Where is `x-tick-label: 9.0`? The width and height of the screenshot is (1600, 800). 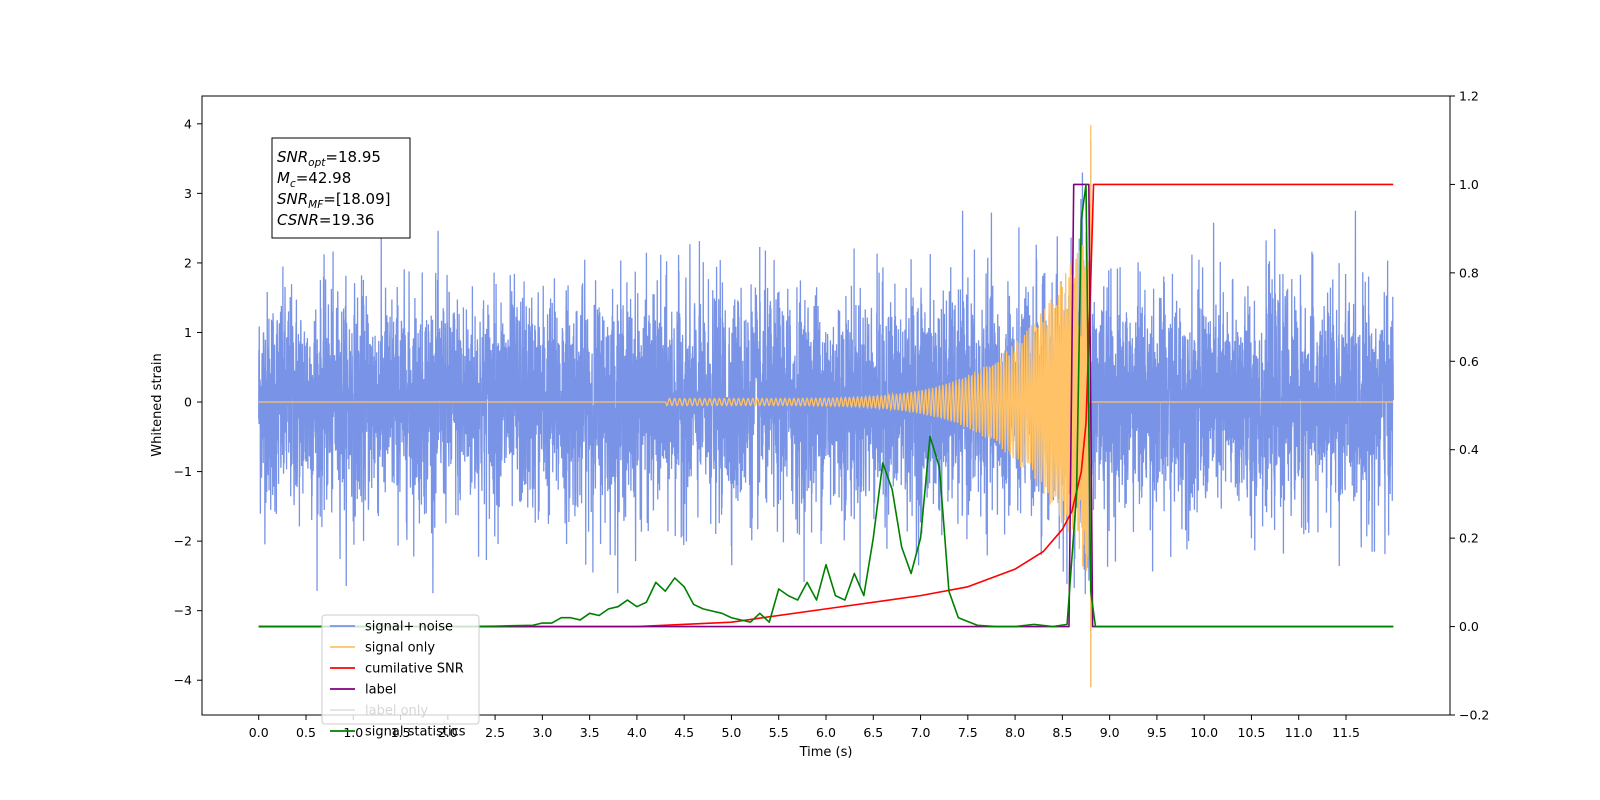
x-tick-label: 9.0 is located at coordinates (1110, 732).